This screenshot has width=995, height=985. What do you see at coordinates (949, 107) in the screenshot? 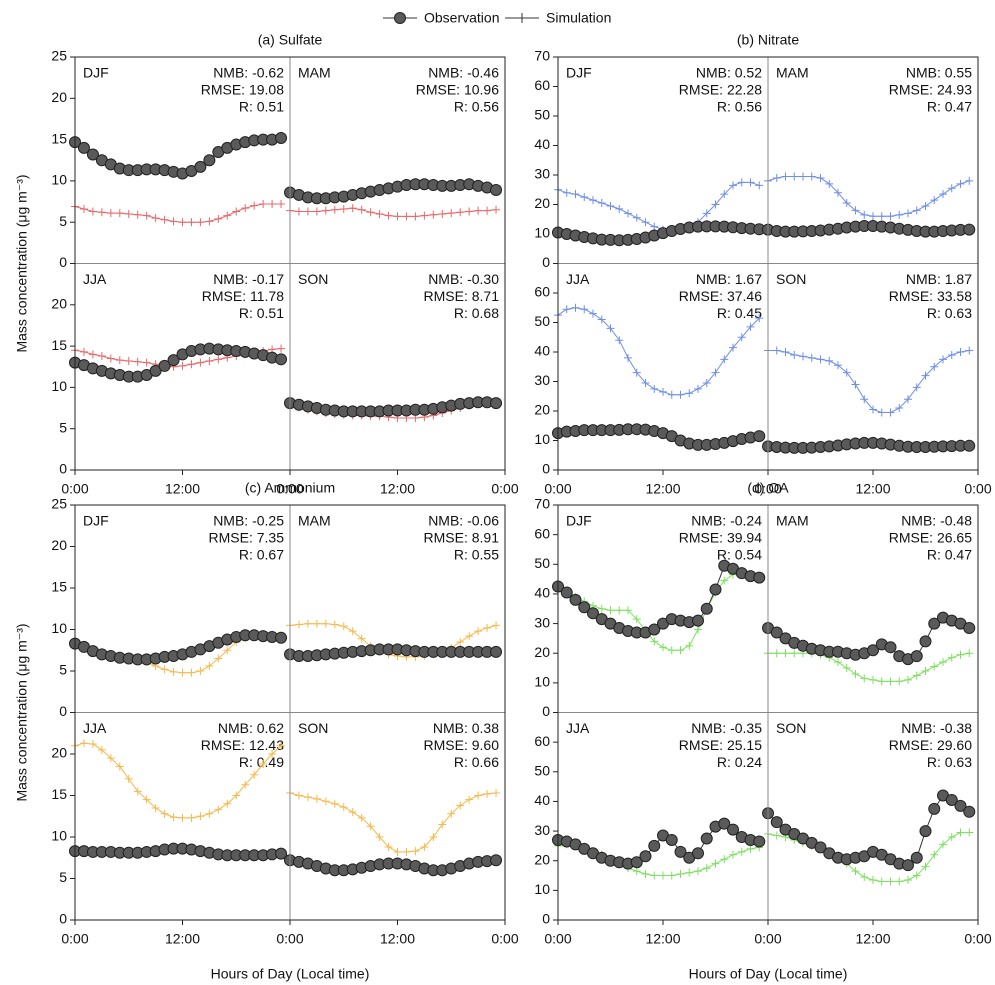
I see `stat-label: R: 0.47` at bounding box center [949, 107].